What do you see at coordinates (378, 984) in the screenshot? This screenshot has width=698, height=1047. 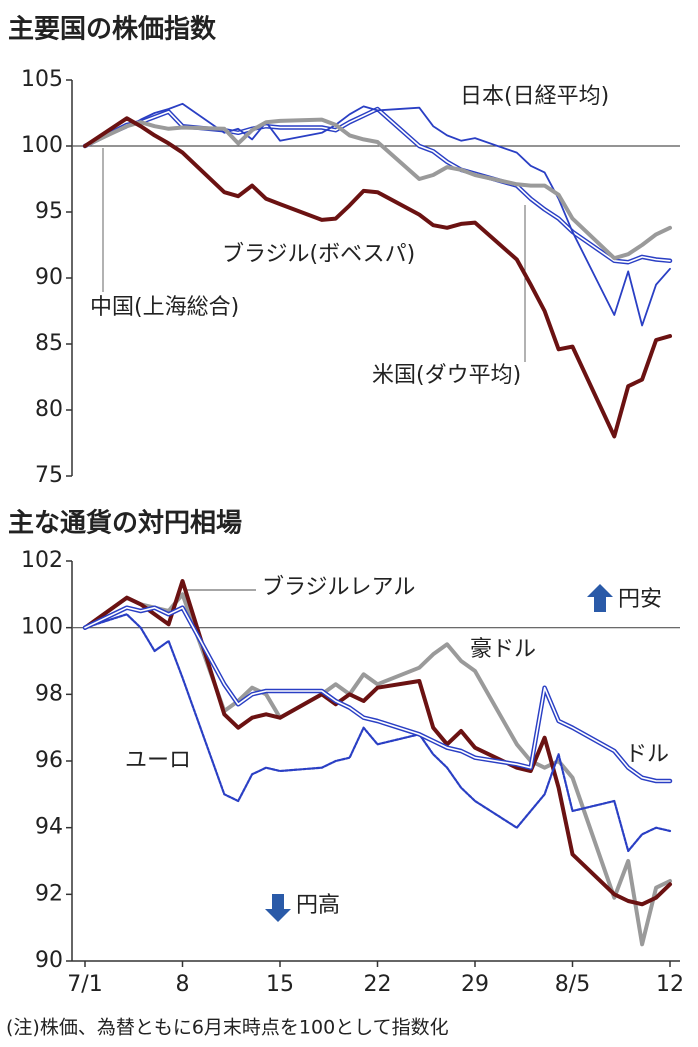 I see `x-tick-label: 22` at bounding box center [378, 984].